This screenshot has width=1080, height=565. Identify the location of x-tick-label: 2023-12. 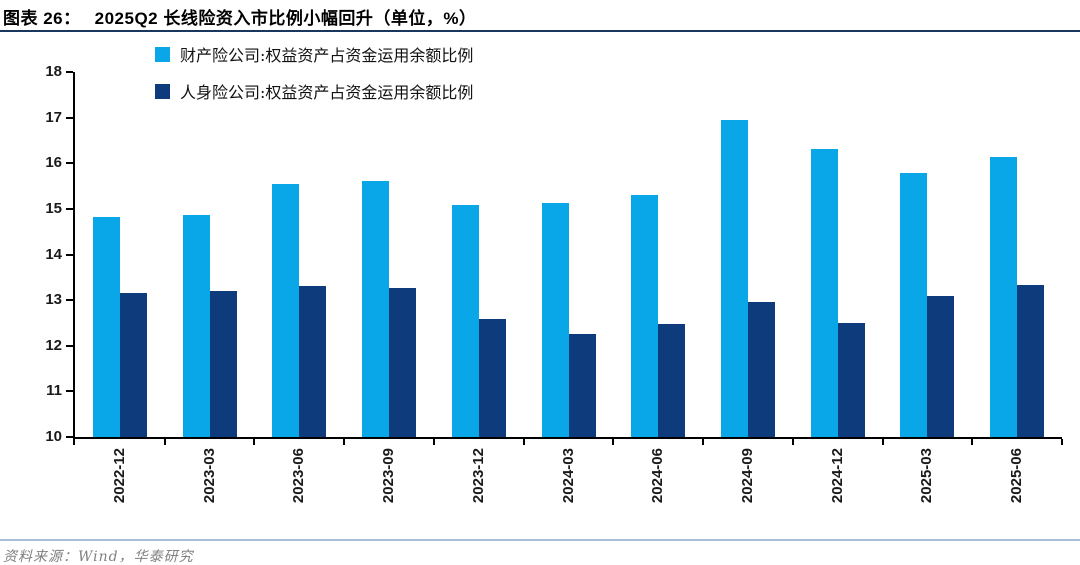
(478, 476).